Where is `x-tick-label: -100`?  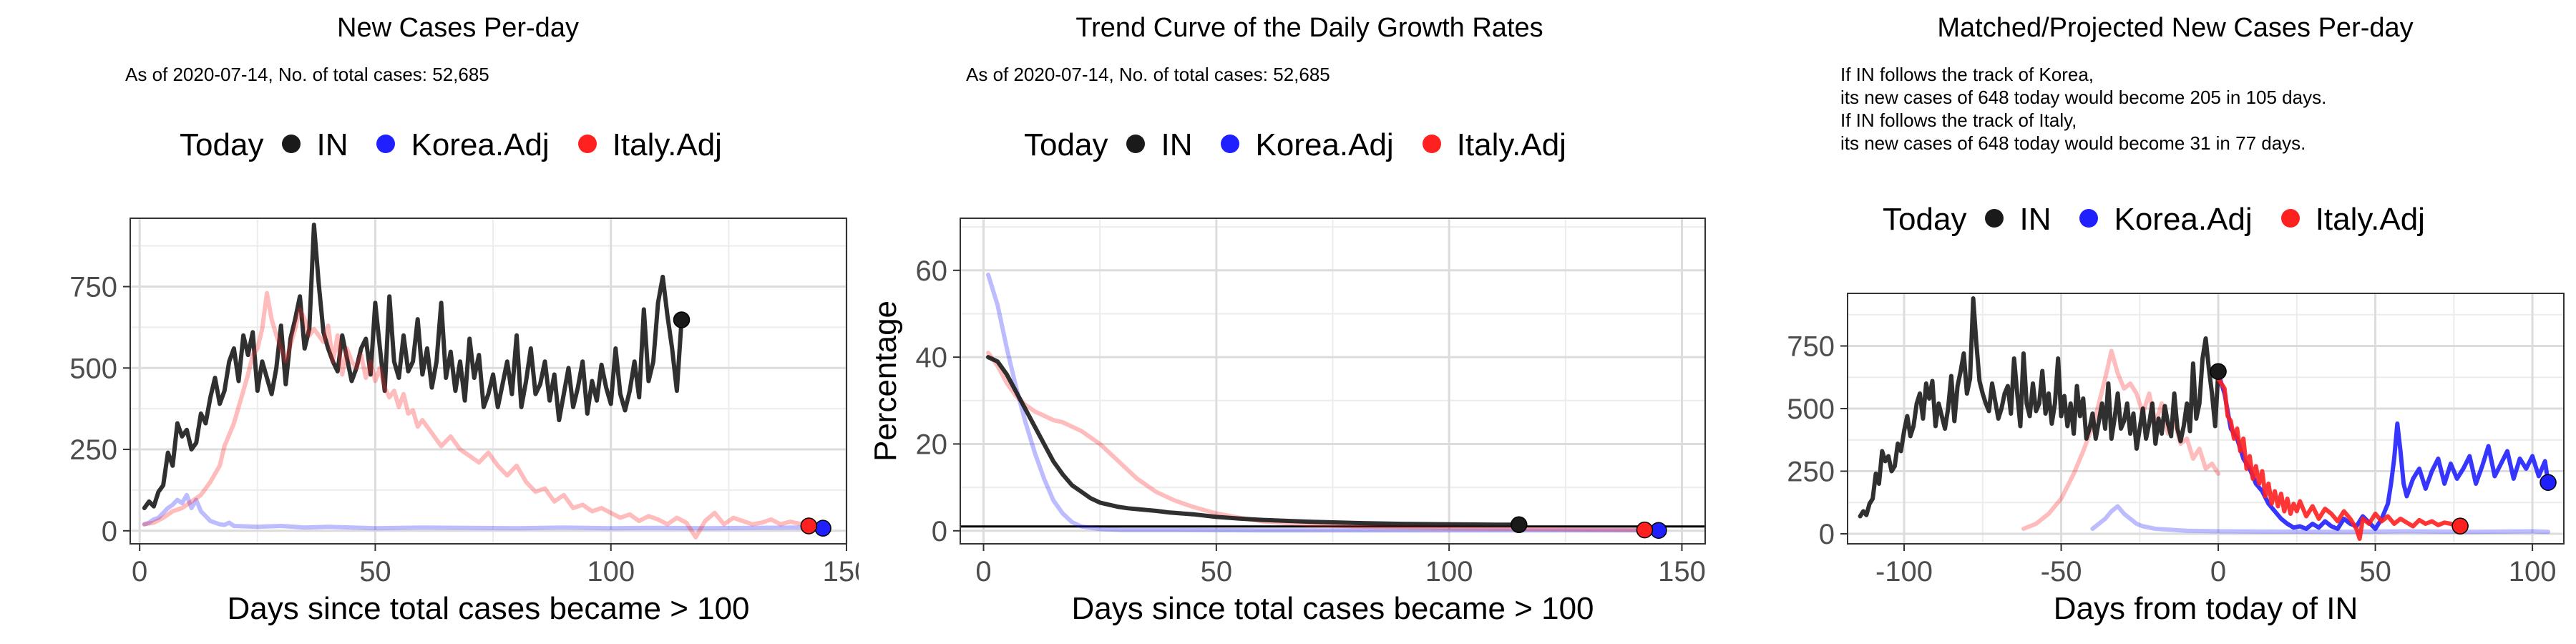
x-tick-label: -100 is located at coordinates (1904, 571).